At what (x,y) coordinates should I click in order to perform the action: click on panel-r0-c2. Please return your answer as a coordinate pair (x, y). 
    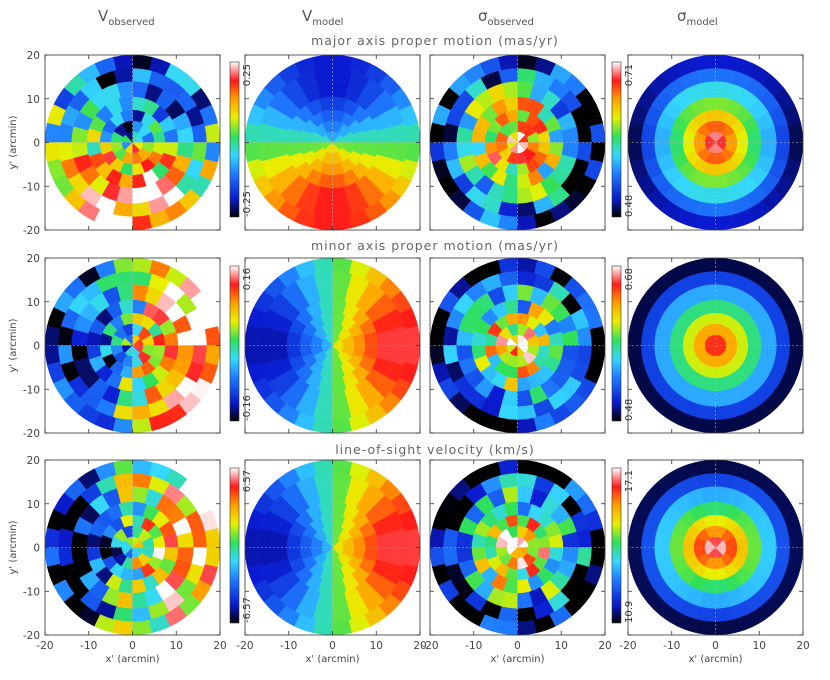
    Looking at the image, I should click on (517, 142).